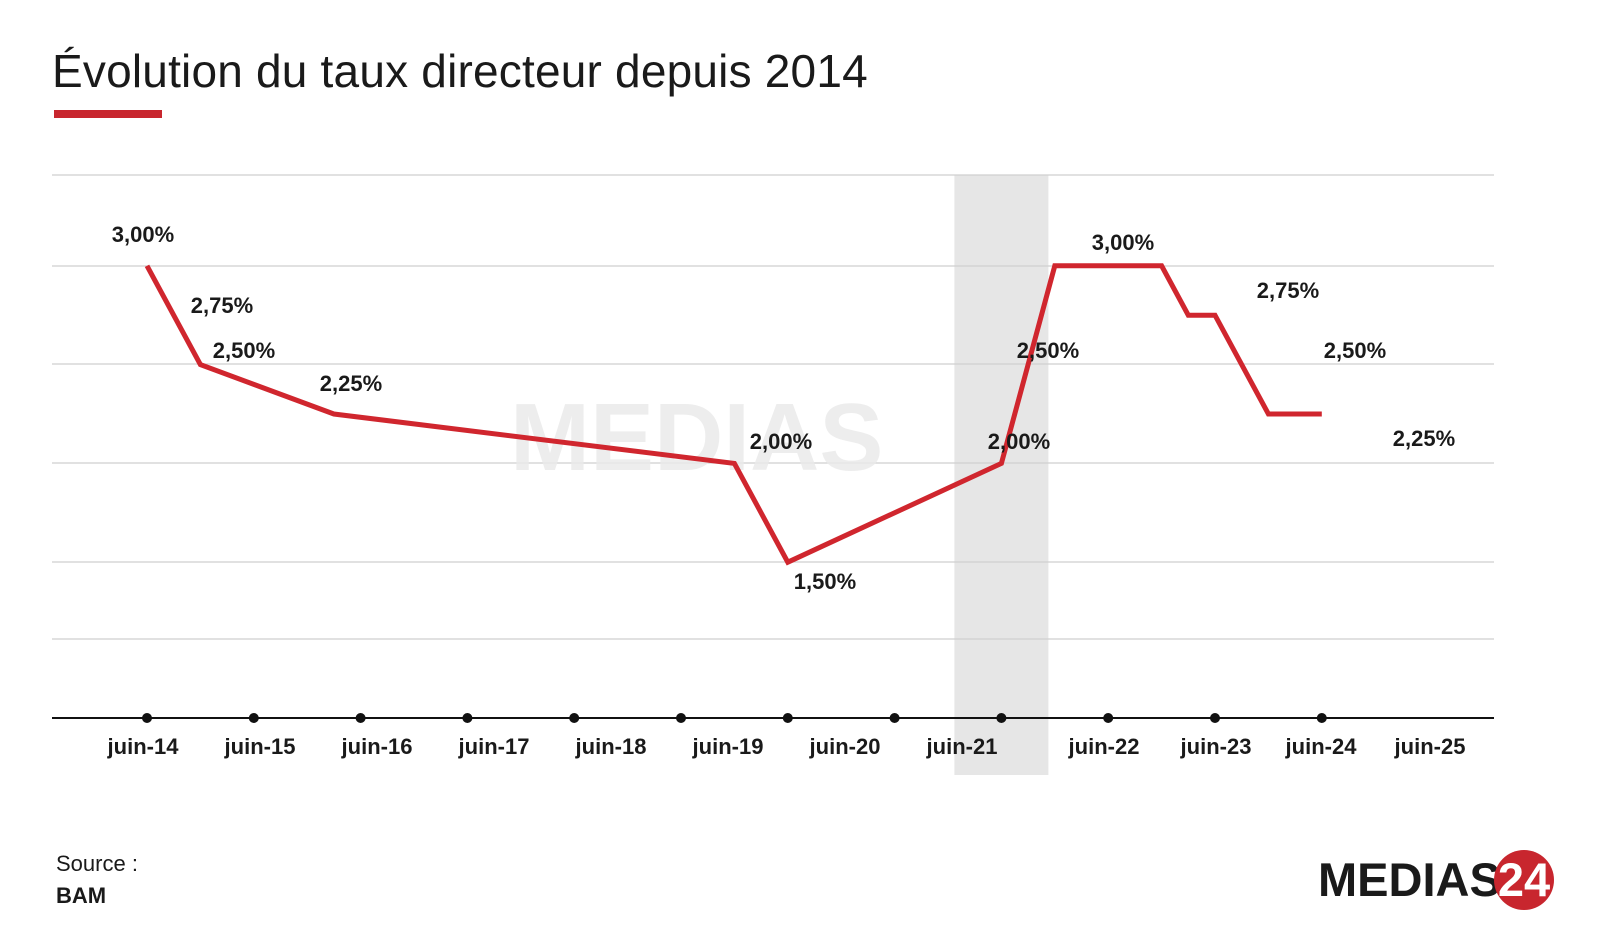 Image resolution: width=1600 pixels, height=951 pixels. I want to click on x-tick-label: juin-23, so click(1216, 746).